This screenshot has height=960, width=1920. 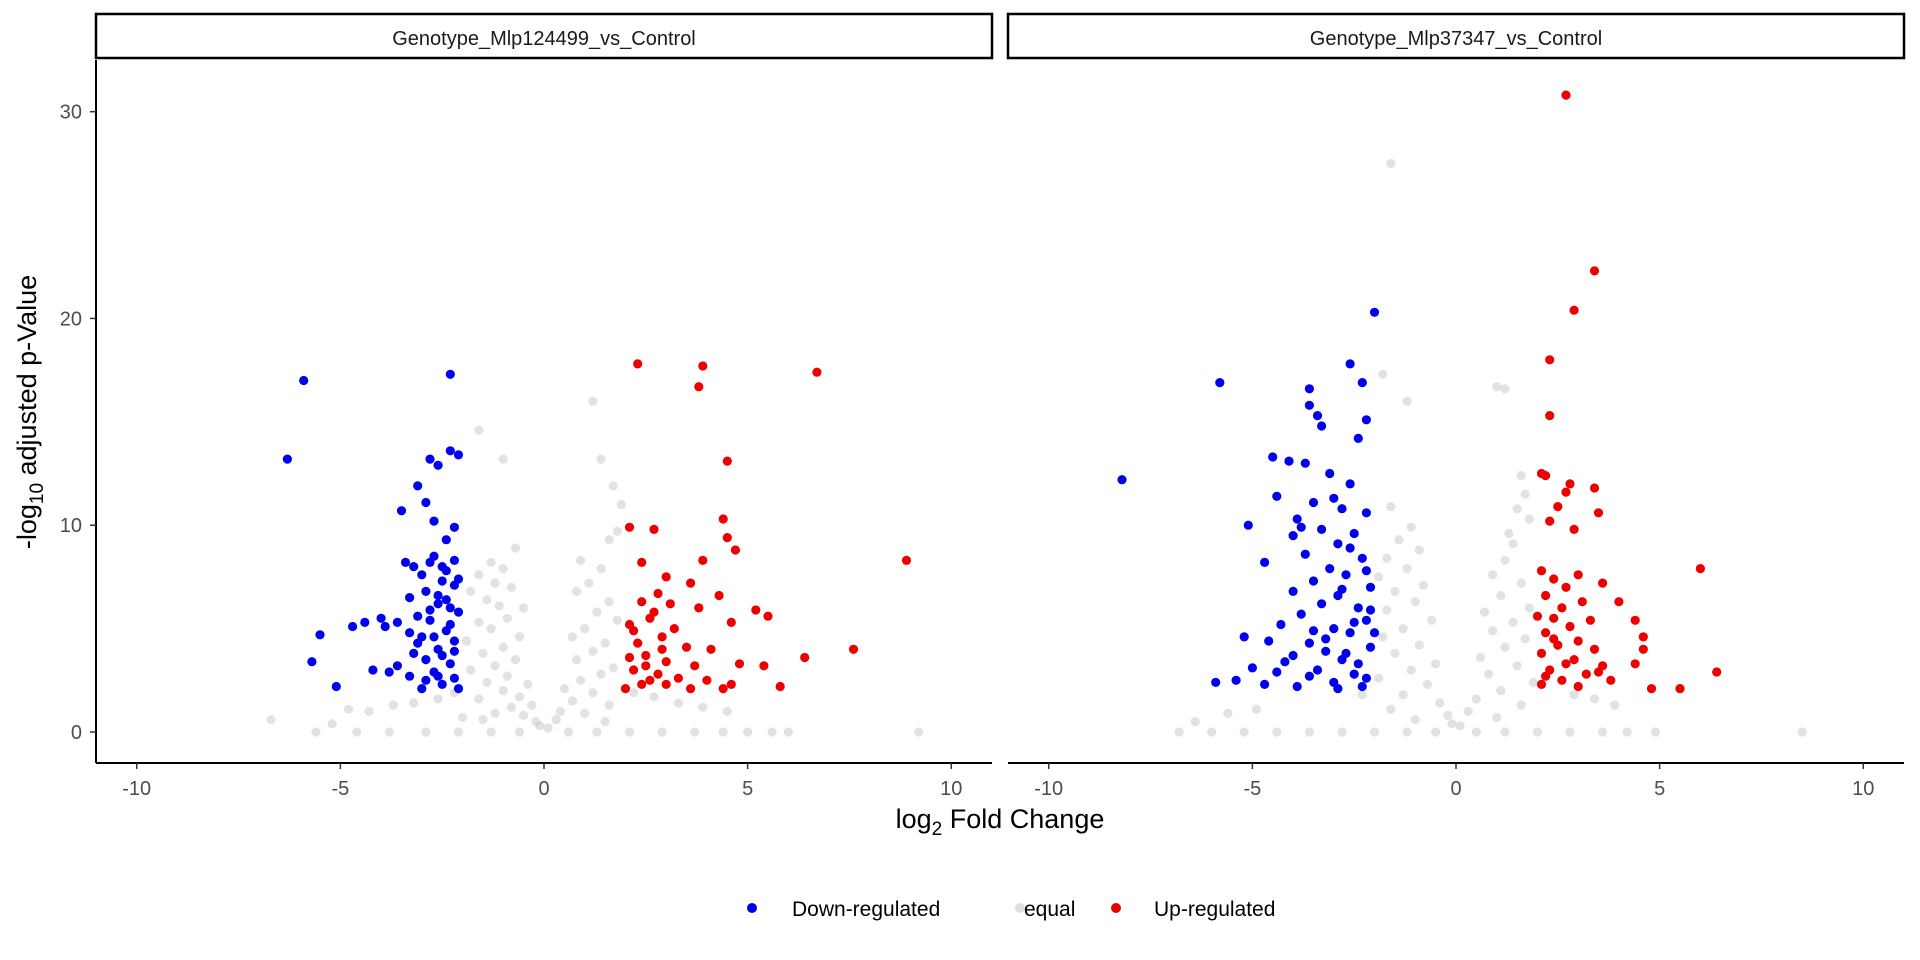 What do you see at coordinates (544, 39) in the screenshot?
I see `facet-title-1: Genotype_Mlp124499_vs_Control` at bounding box center [544, 39].